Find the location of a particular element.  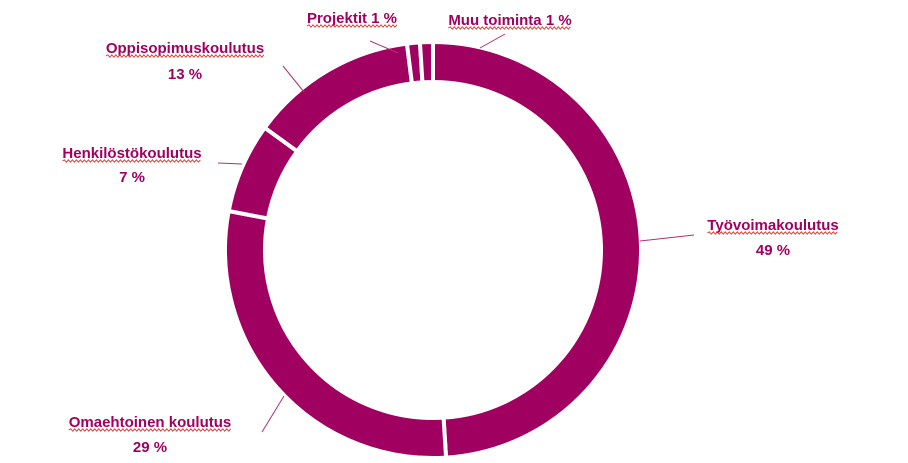

slice-oppisopimuskoulutus is located at coordinates (338, 98).